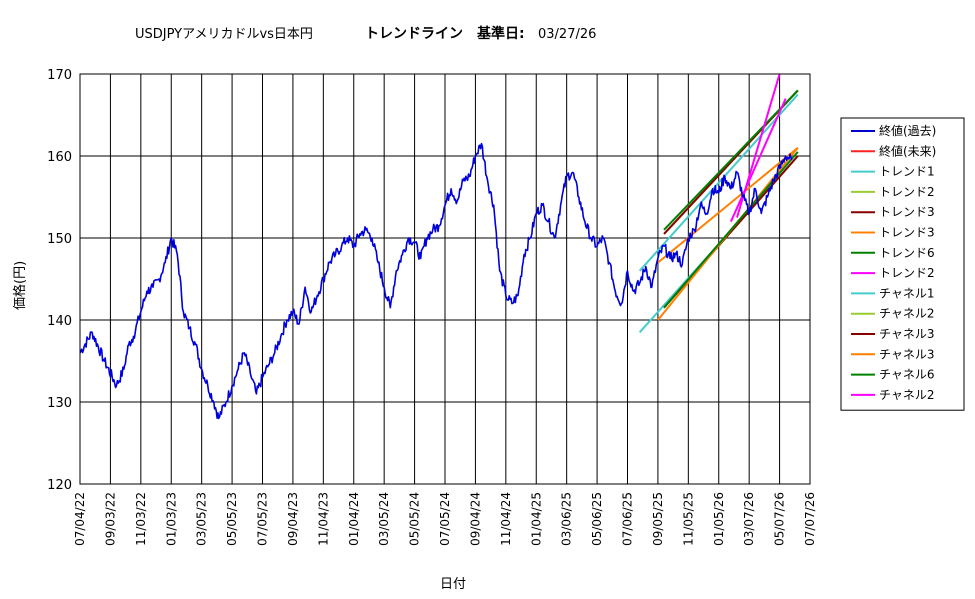  I want to click on x-tick-label: 07/05/24, so click(445, 519).